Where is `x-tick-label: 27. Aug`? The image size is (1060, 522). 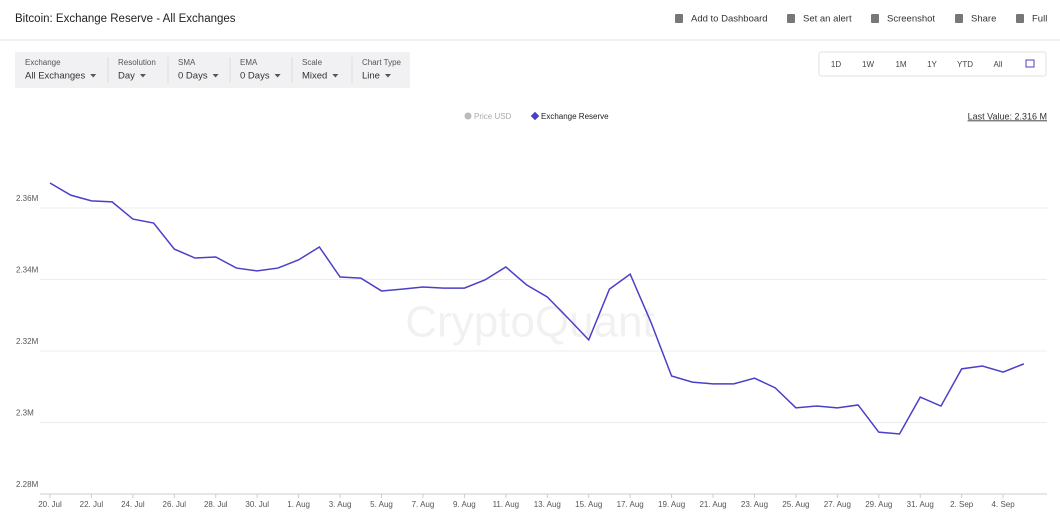
x-tick-label: 27. Aug is located at coordinates (837, 504).